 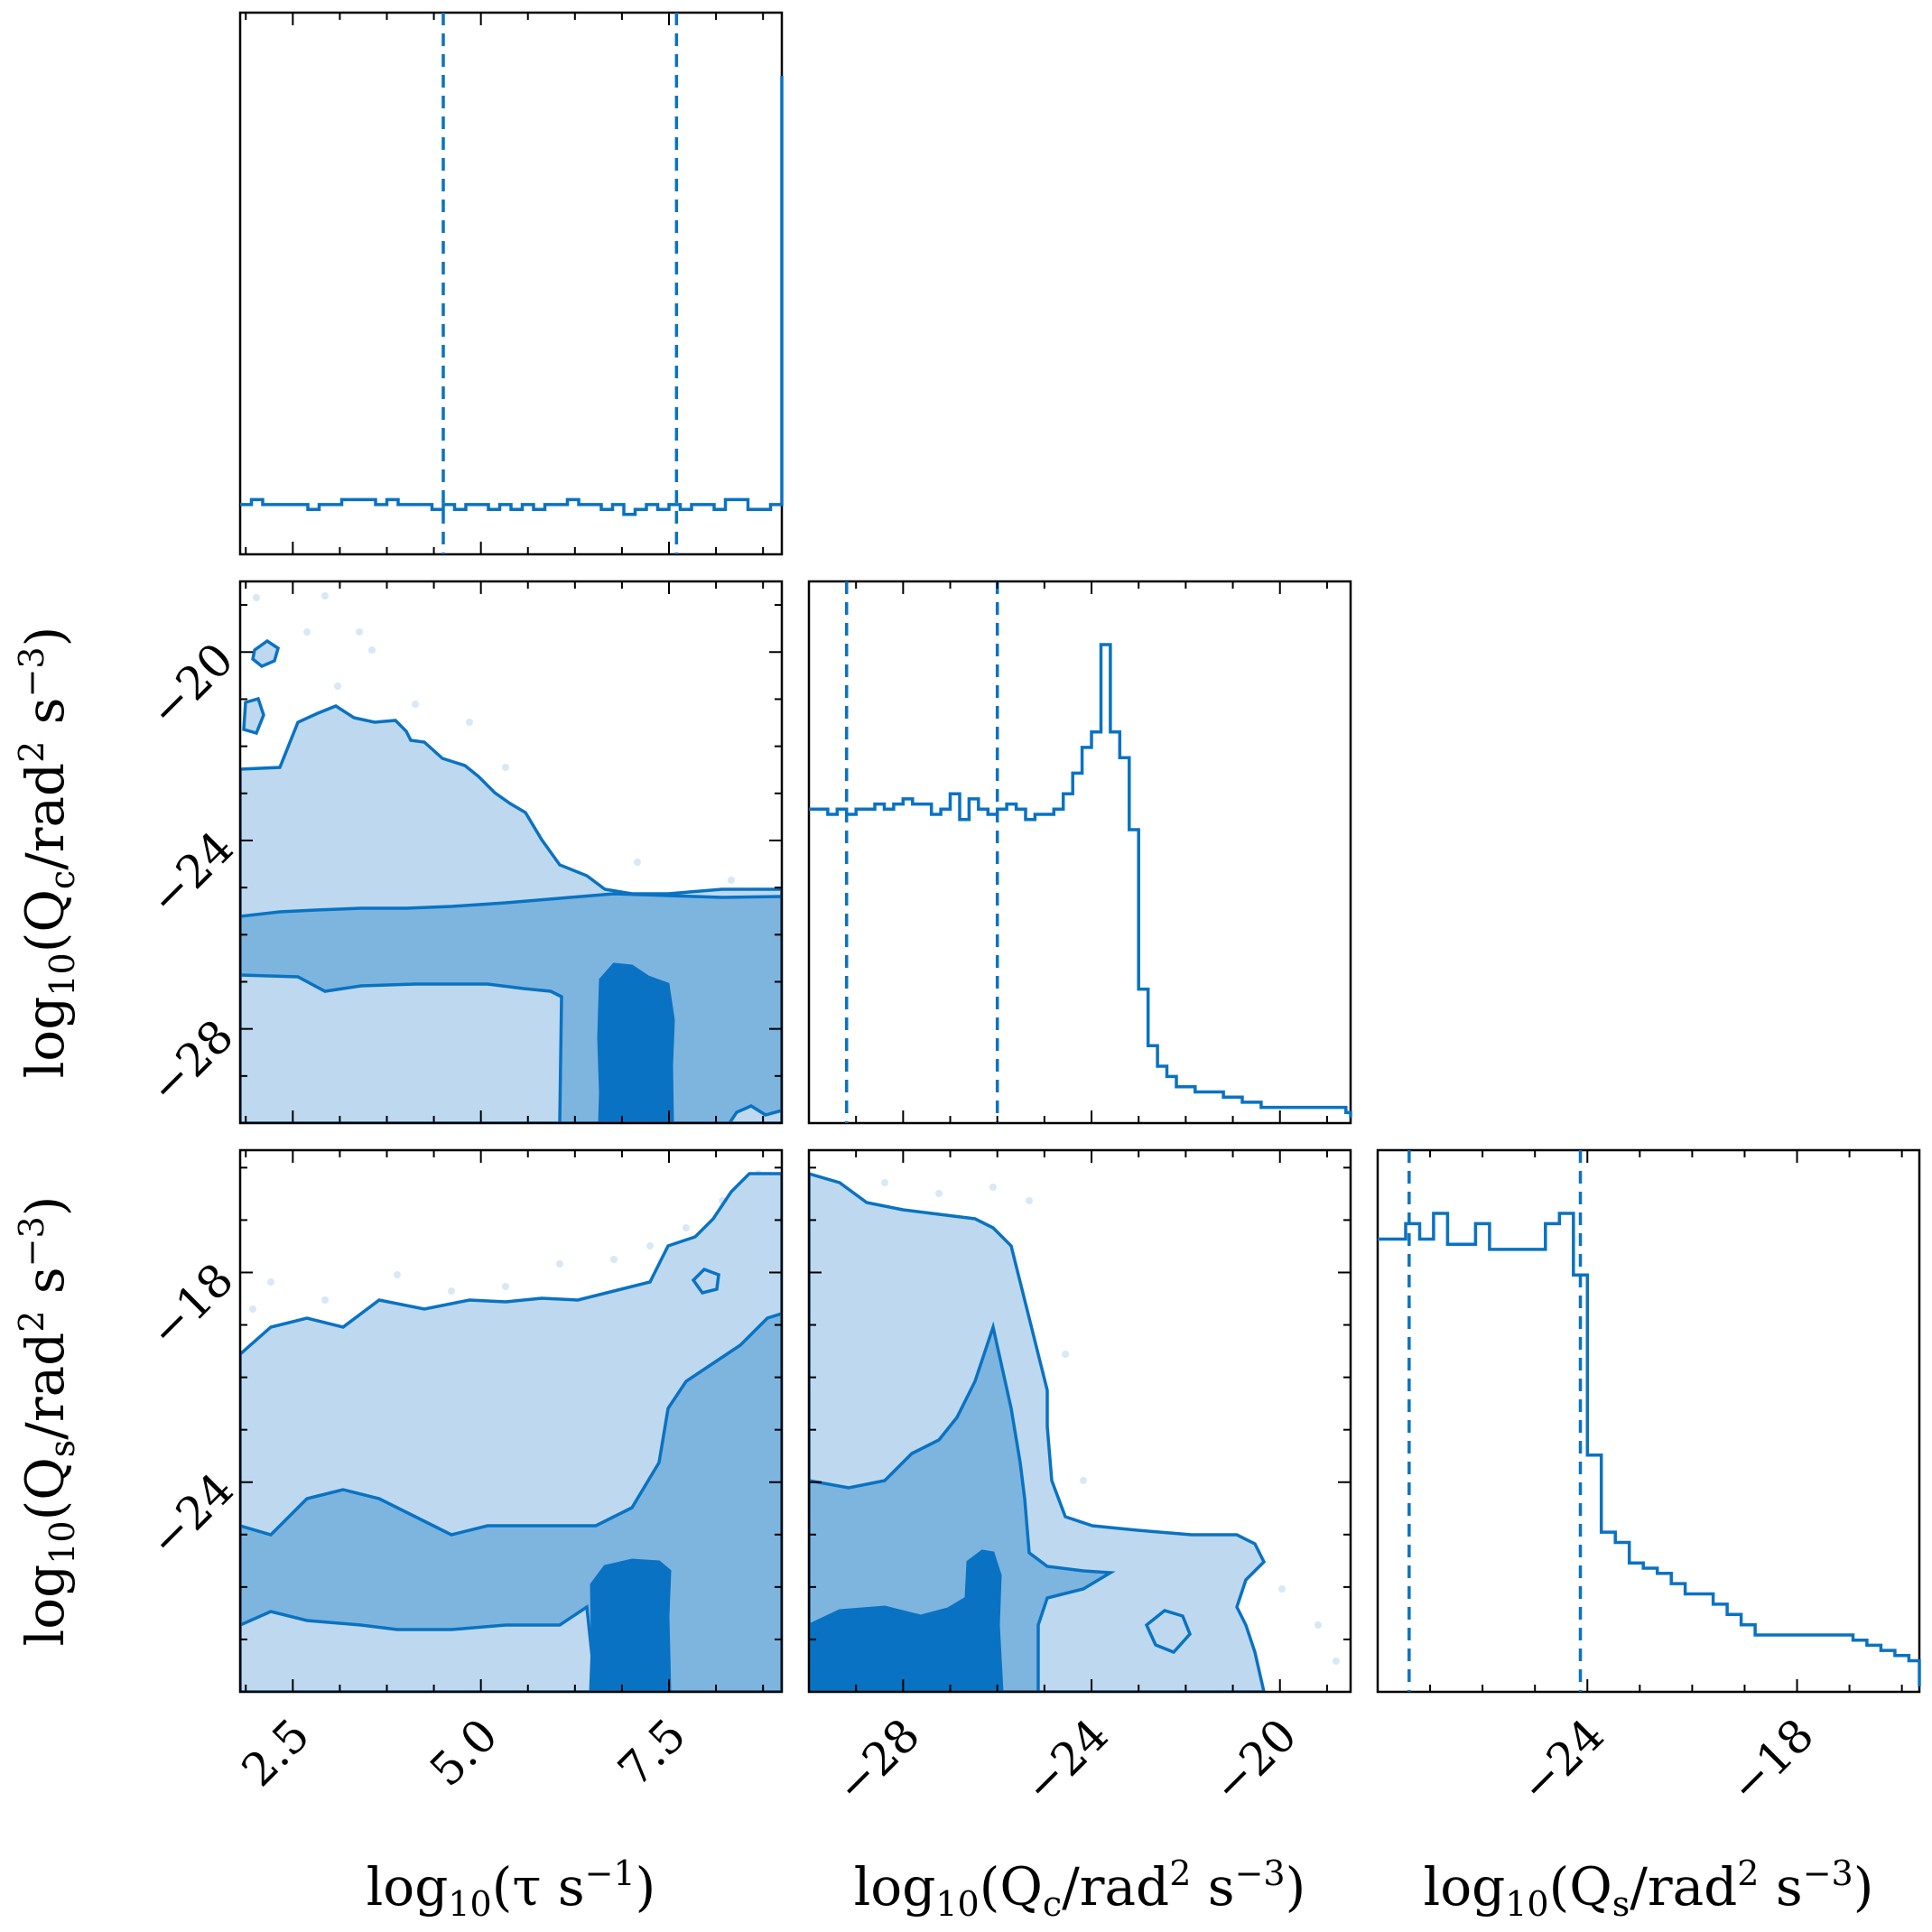 I want to click on panel-qs-vs-qc-frame, so click(x=1079, y=1421).